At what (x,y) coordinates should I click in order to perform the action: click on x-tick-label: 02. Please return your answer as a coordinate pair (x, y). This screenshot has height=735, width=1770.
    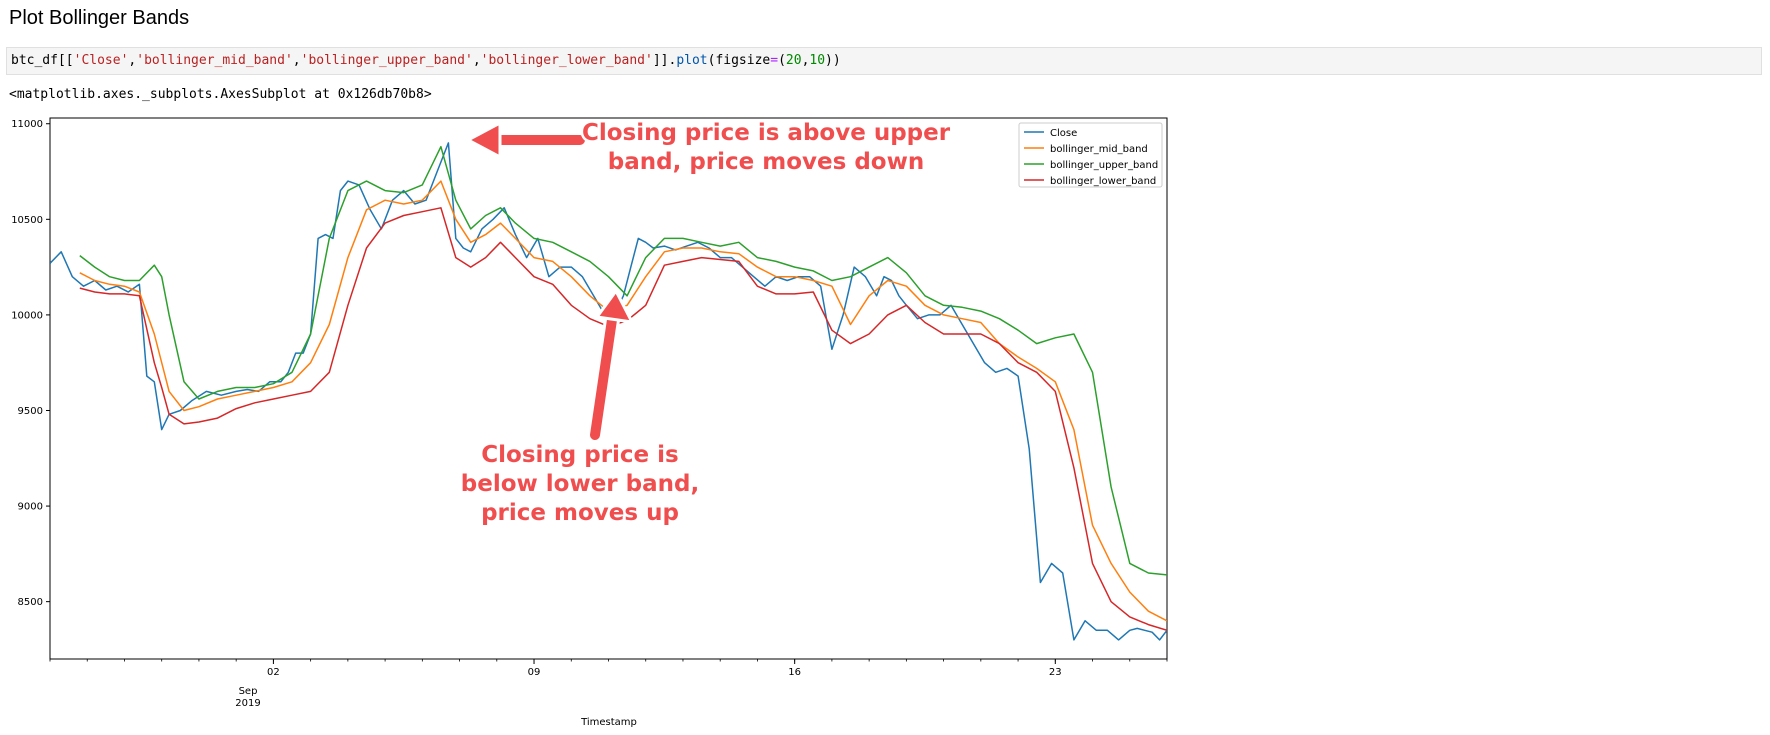
    Looking at the image, I should click on (273, 672).